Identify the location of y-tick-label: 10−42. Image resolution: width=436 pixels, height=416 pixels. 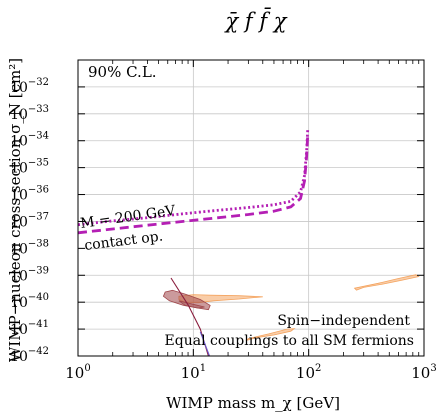
(29, 355).